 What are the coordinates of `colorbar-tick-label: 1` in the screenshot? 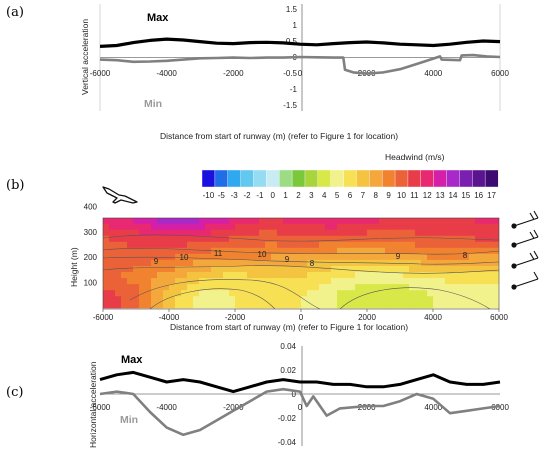 It's located at (285, 195).